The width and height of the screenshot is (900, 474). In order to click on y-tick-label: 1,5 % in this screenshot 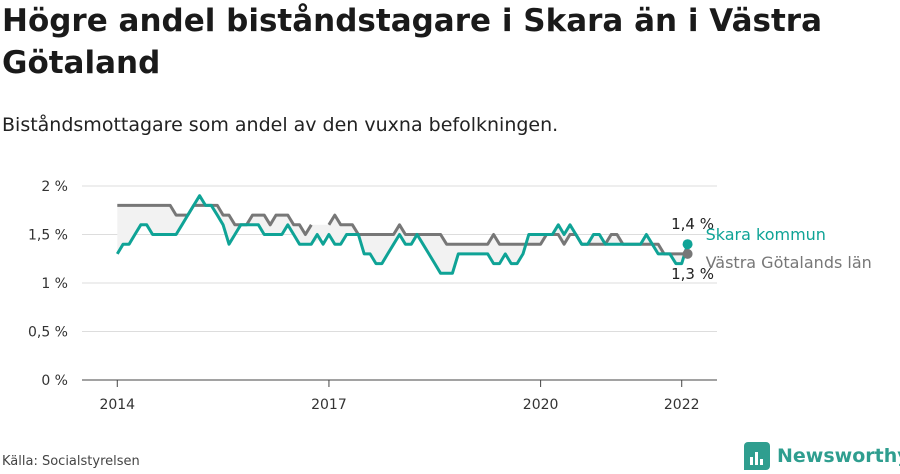, I will do `click(48, 236)`.